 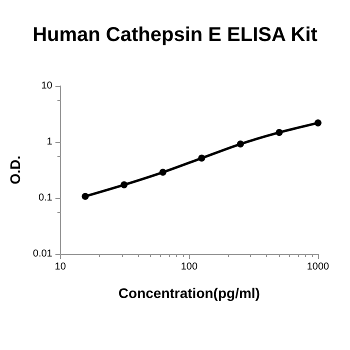 What do you see at coordinates (318, 267) in the screenshot?
I see `x-tick-label: 1000` at bounding box center [318, 267].